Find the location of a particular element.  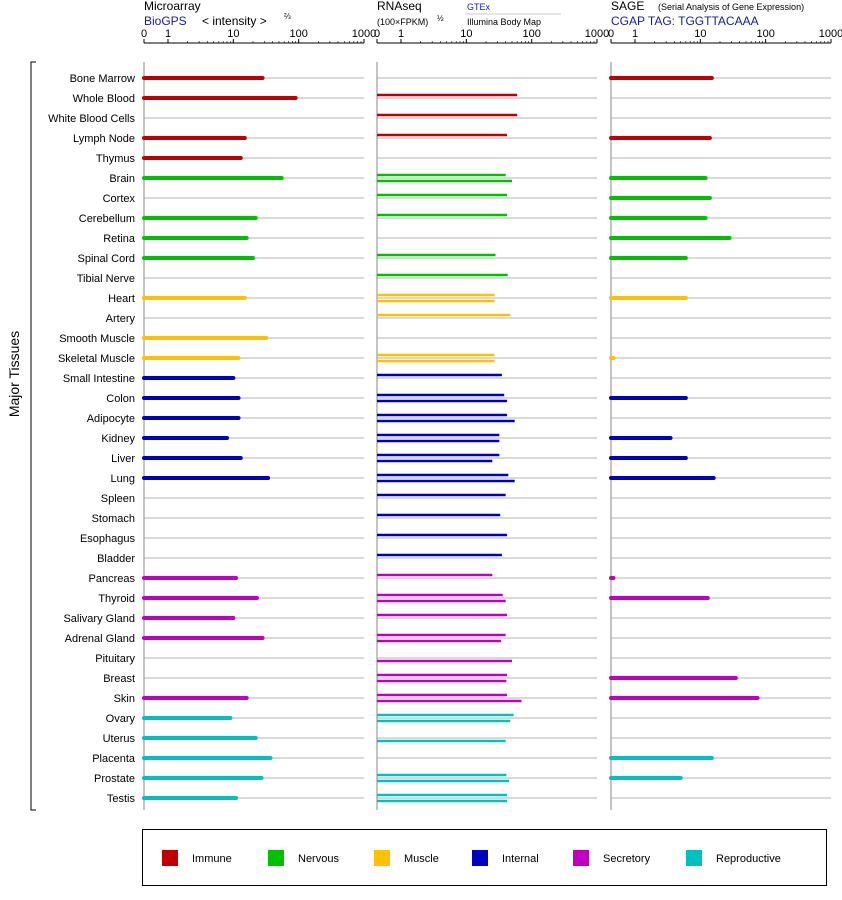

tissue-label: Spleen is located at coordinates (118, 499).